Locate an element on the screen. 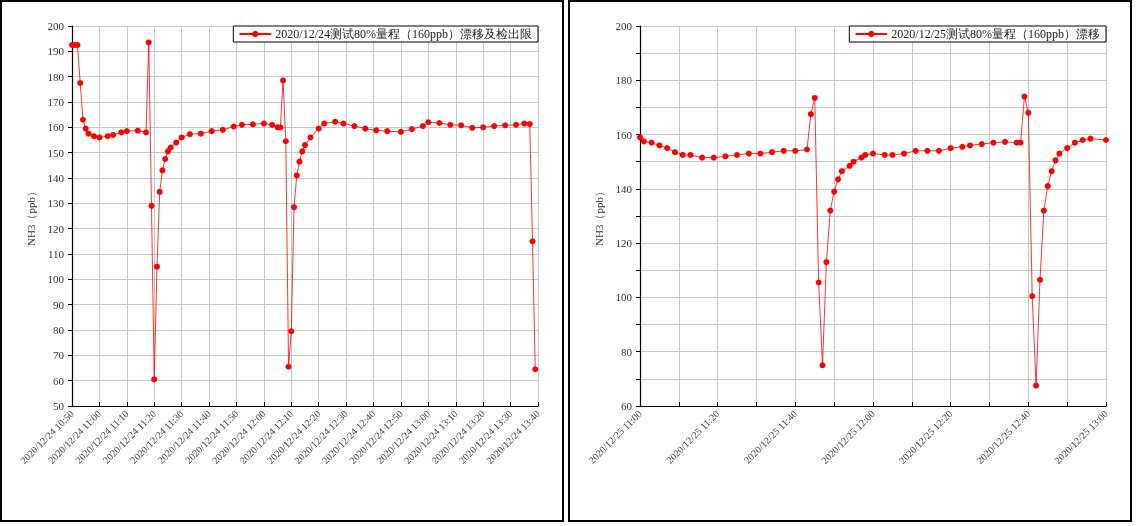  y-tick-label: 110 is located at coordinates (56, 254).